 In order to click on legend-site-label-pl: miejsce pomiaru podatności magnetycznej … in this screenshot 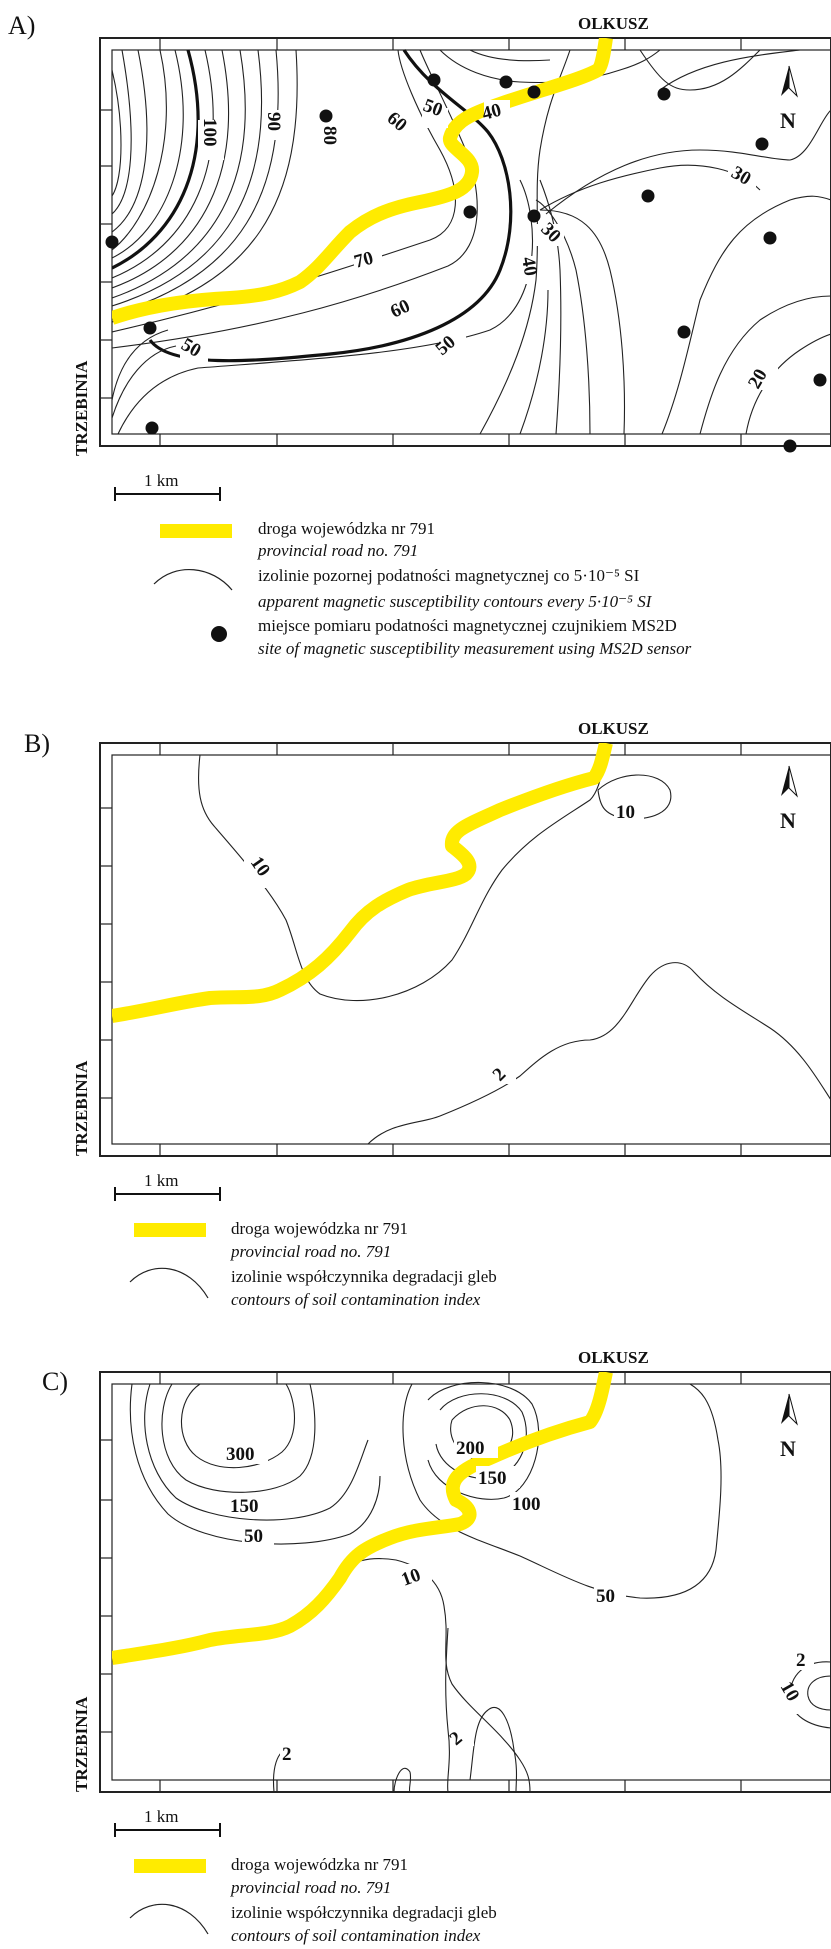, I will do `click(467, 625)`.